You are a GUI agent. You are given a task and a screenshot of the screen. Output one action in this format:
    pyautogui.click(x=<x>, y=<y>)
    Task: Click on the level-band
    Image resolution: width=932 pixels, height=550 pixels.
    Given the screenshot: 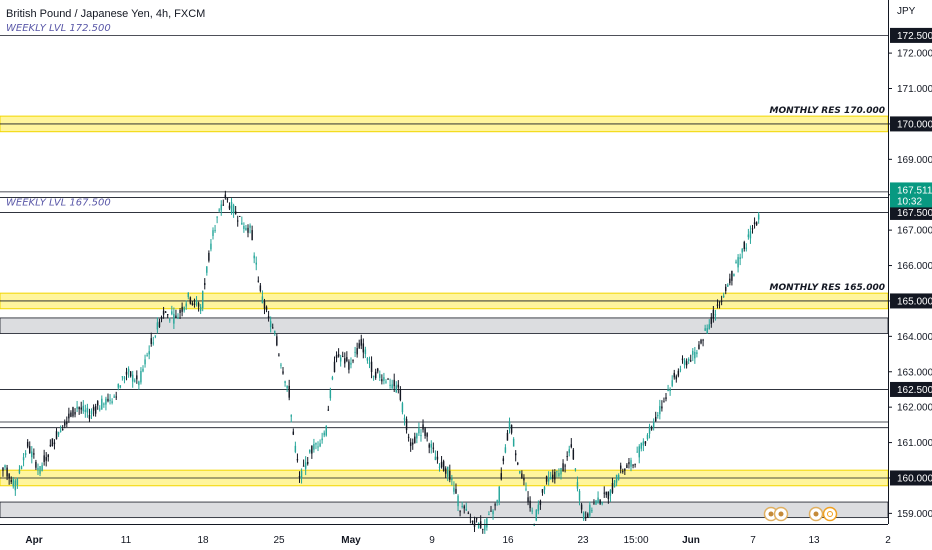 What is the action you would take?
    pyautogui.click(x=444, y=510)
    